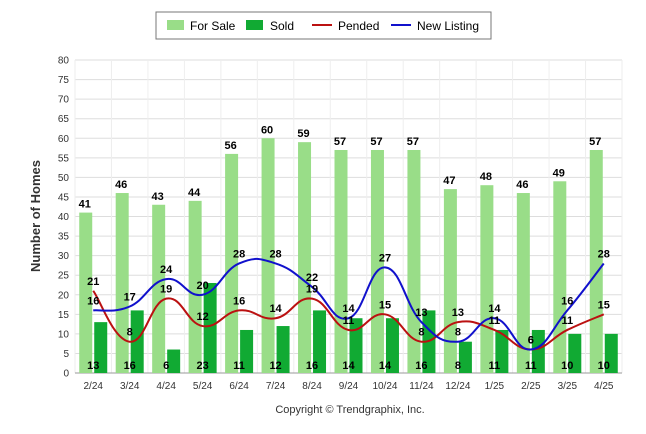  Describe the element at coordinates (239, 301) in the screenshot. I see `label-pended: 16` at that location.